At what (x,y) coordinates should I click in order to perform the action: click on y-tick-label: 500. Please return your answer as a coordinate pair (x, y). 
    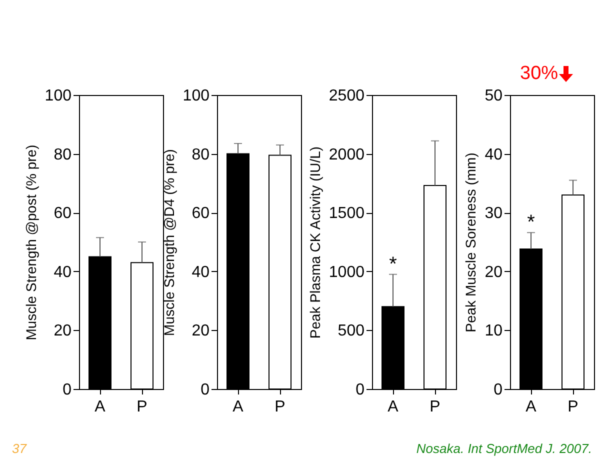
    Looking at the image, I should click on (351, 331).